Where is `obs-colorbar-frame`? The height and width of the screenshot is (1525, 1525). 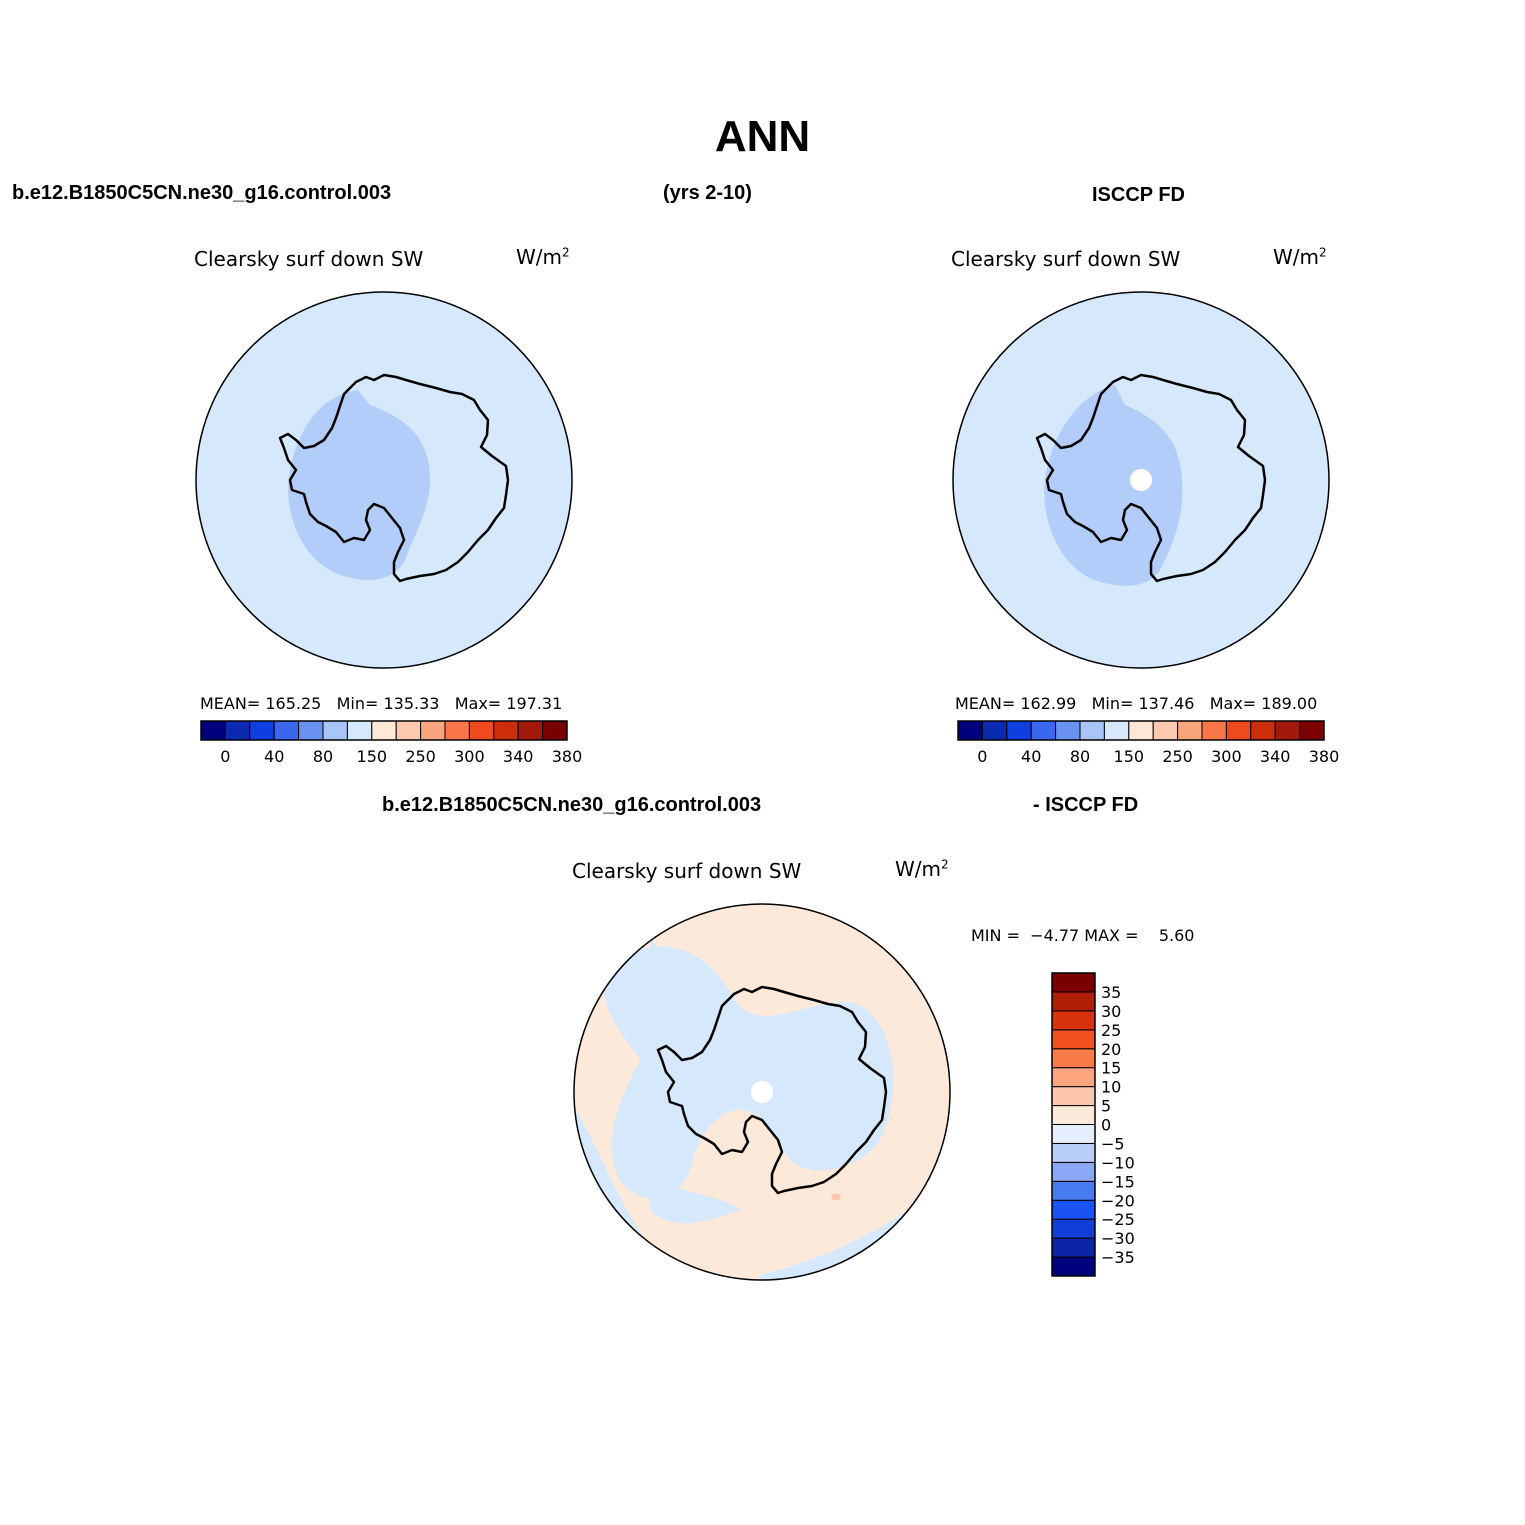
obs-colorbar-frame is located at coordinates (1141, 730).